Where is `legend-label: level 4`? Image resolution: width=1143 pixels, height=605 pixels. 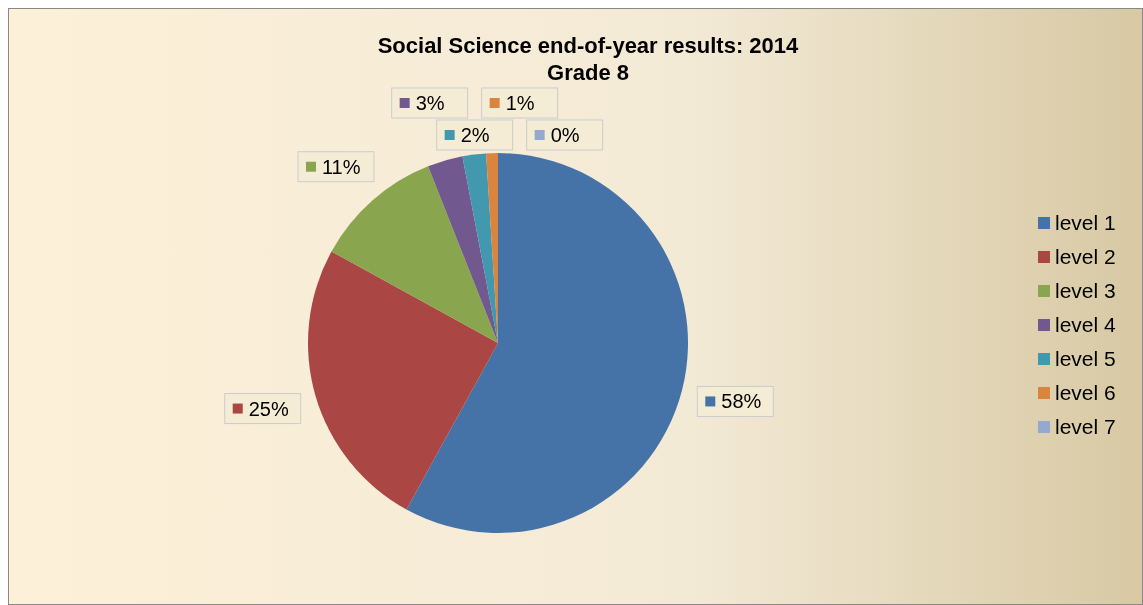 legend-label: level 4 is located at coordinates (1086, 324).